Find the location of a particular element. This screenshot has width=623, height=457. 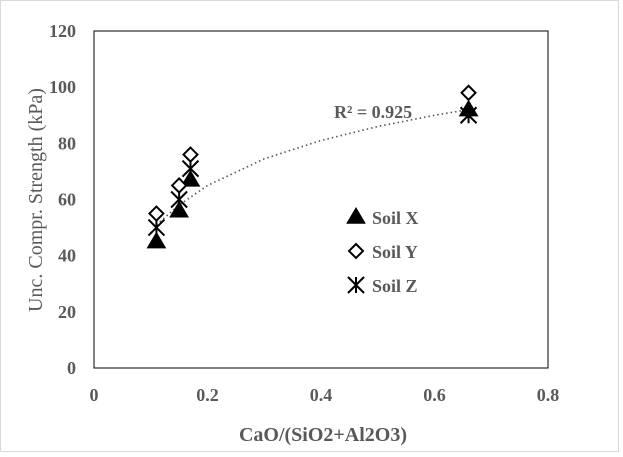

trendline-r-squared-label: R² = 0.925 is located at coordinates (373, 112).